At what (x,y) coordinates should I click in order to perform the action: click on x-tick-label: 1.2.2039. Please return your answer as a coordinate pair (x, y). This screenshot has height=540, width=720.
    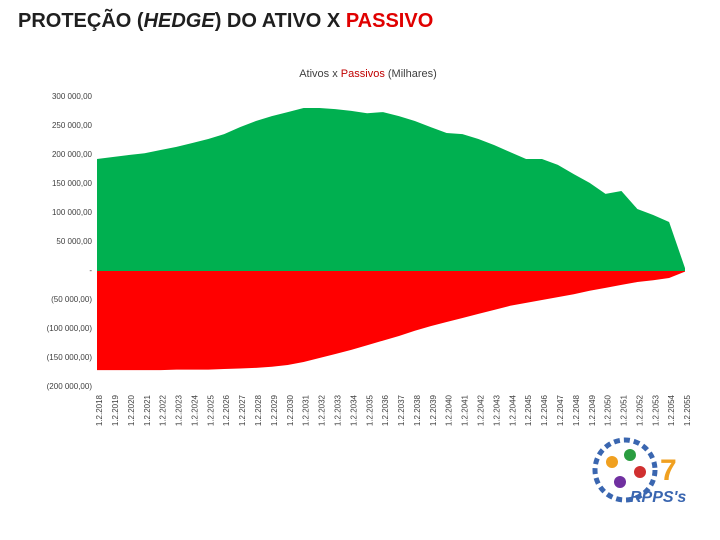
    Looking at the image, I should click on (433, 410).